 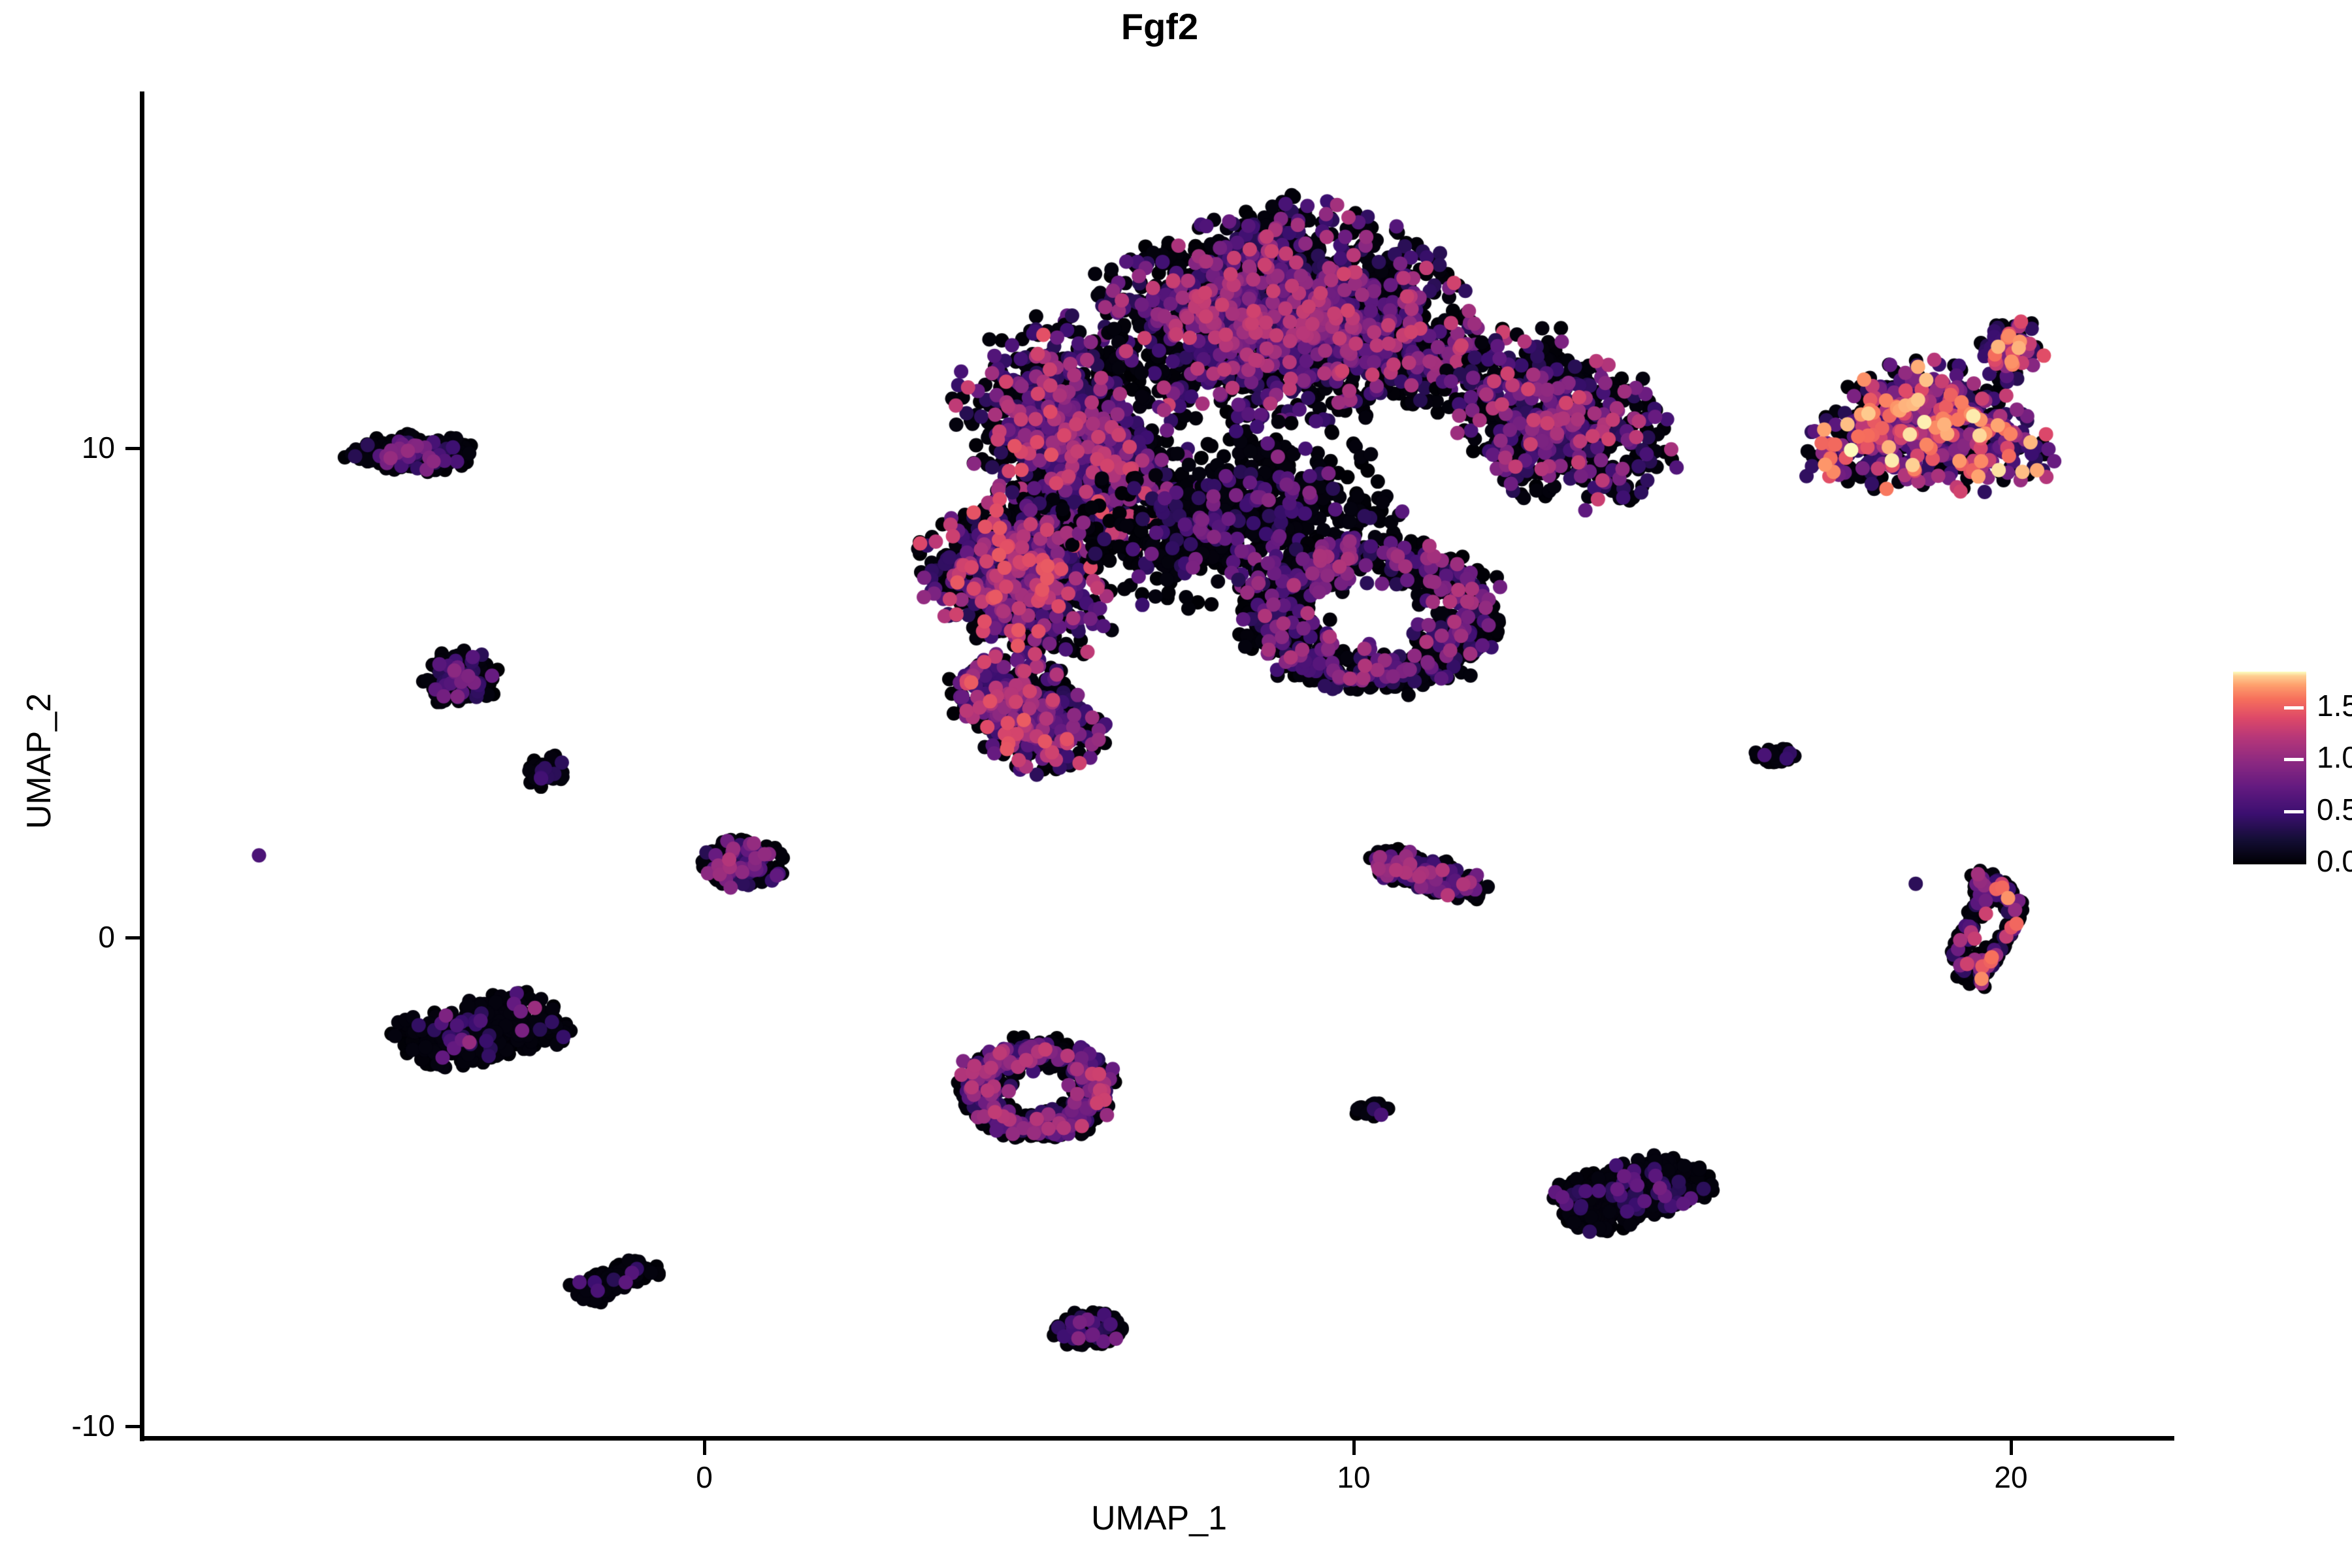 What do you see at coordinates (2334, 757) in the screenshot?
I see `legend-label-1-0: 1.0` at bounding box center [2334, 757].